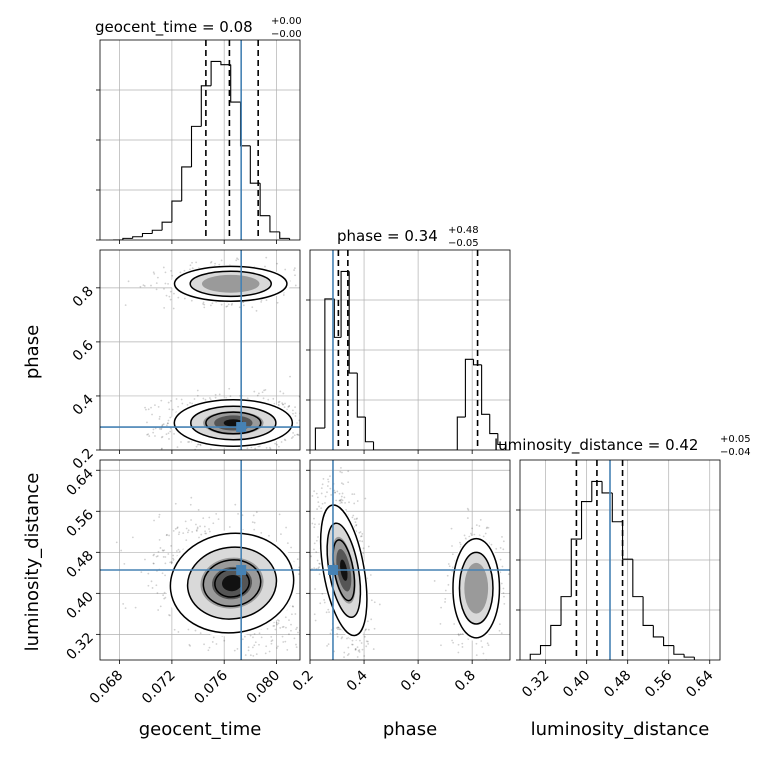 The image size is (760, 760). Describe the element at coordinates (576, 684) in the screenshot. I see `xtick-label-luminosity_distance-1: 0.40` at that location.